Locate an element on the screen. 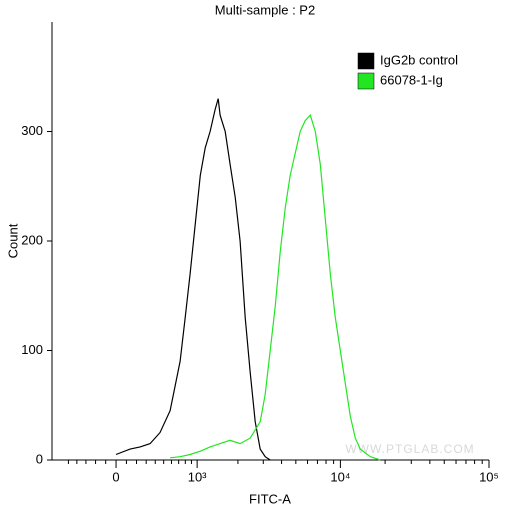 The image size is (511, 512). x-tick-label: 10³ is located at coordinates (197, 476).